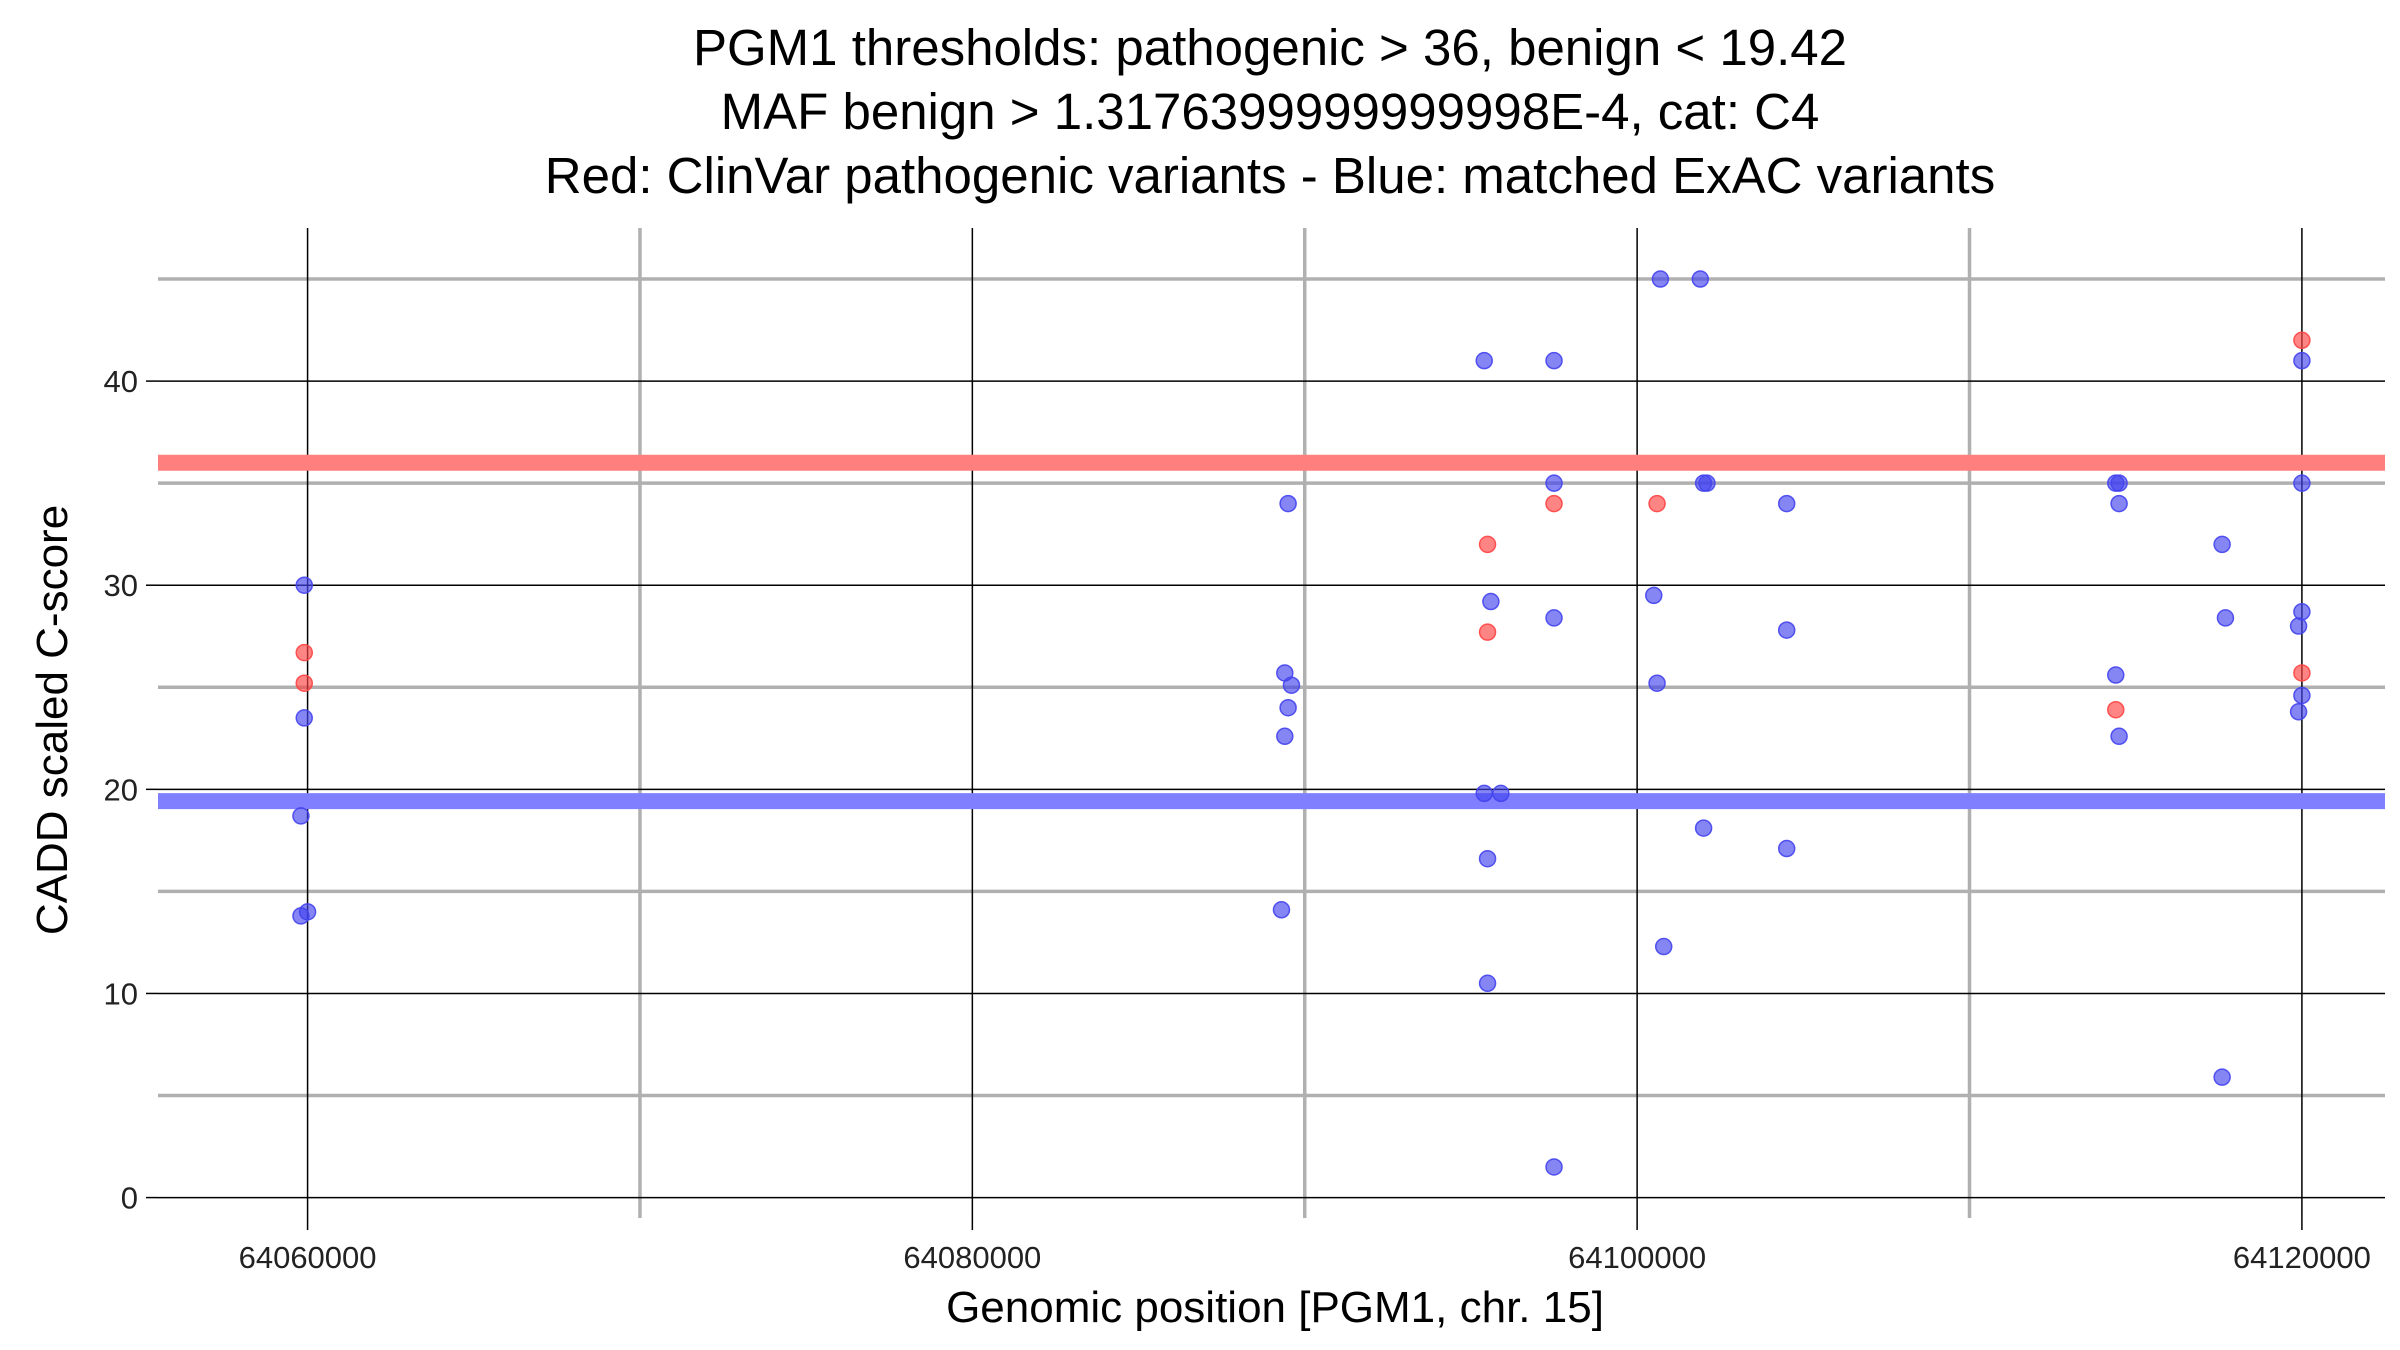  What do you see at coordinates (121, 993) in the screenshot?
I see `y-tick-label: 10` at bounding box center [121, 993].